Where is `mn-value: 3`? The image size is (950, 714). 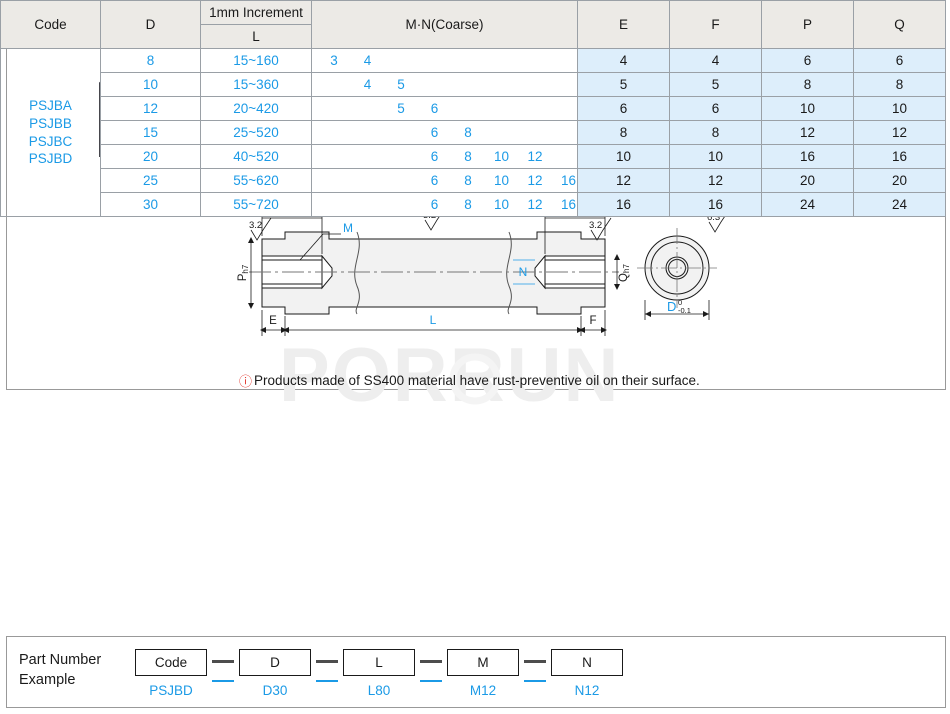
mn-value: 3 is located at coordinates (334, 60).